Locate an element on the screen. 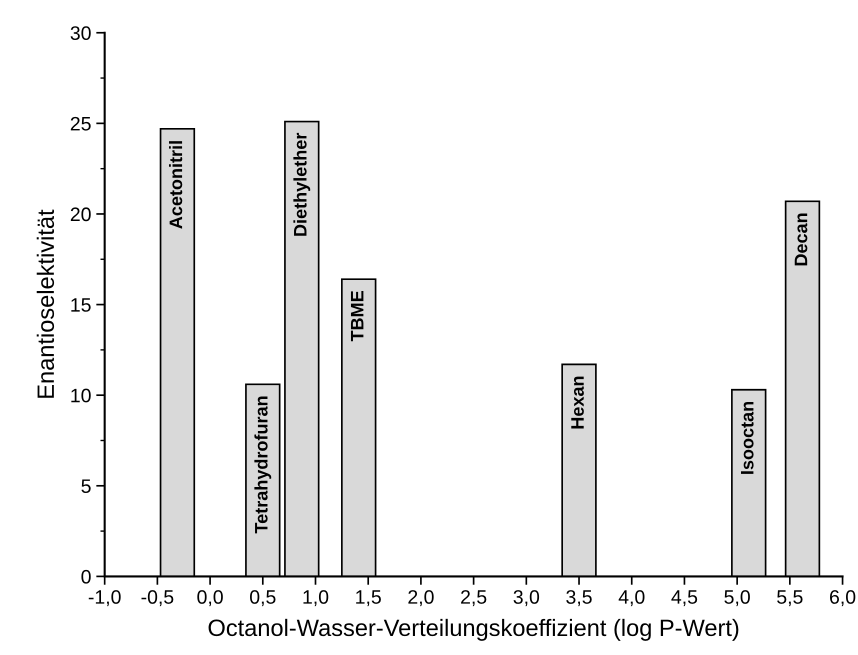 Image resolution: width=858 pixels, height=655 pixels. annotation: Tetrahydrofuran is located at coordinates (263, 465).